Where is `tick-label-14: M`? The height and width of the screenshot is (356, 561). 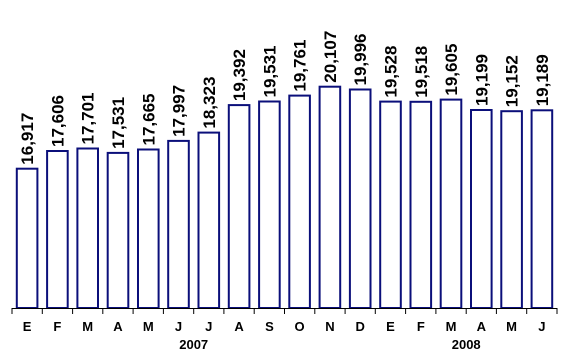
tick-label-14: M is located at coordinates (451, 326).